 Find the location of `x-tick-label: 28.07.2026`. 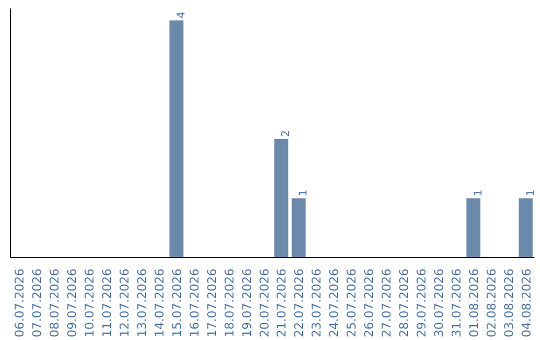

x-tick-label: 28.07.2026 is located at coordinates (404, 303).